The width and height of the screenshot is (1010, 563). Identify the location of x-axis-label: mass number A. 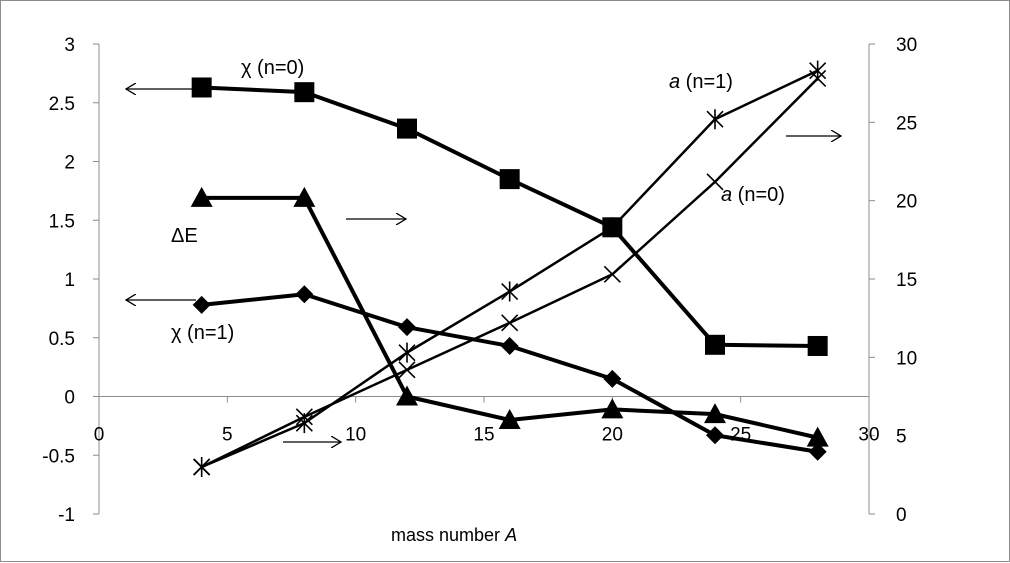
(454, 535).